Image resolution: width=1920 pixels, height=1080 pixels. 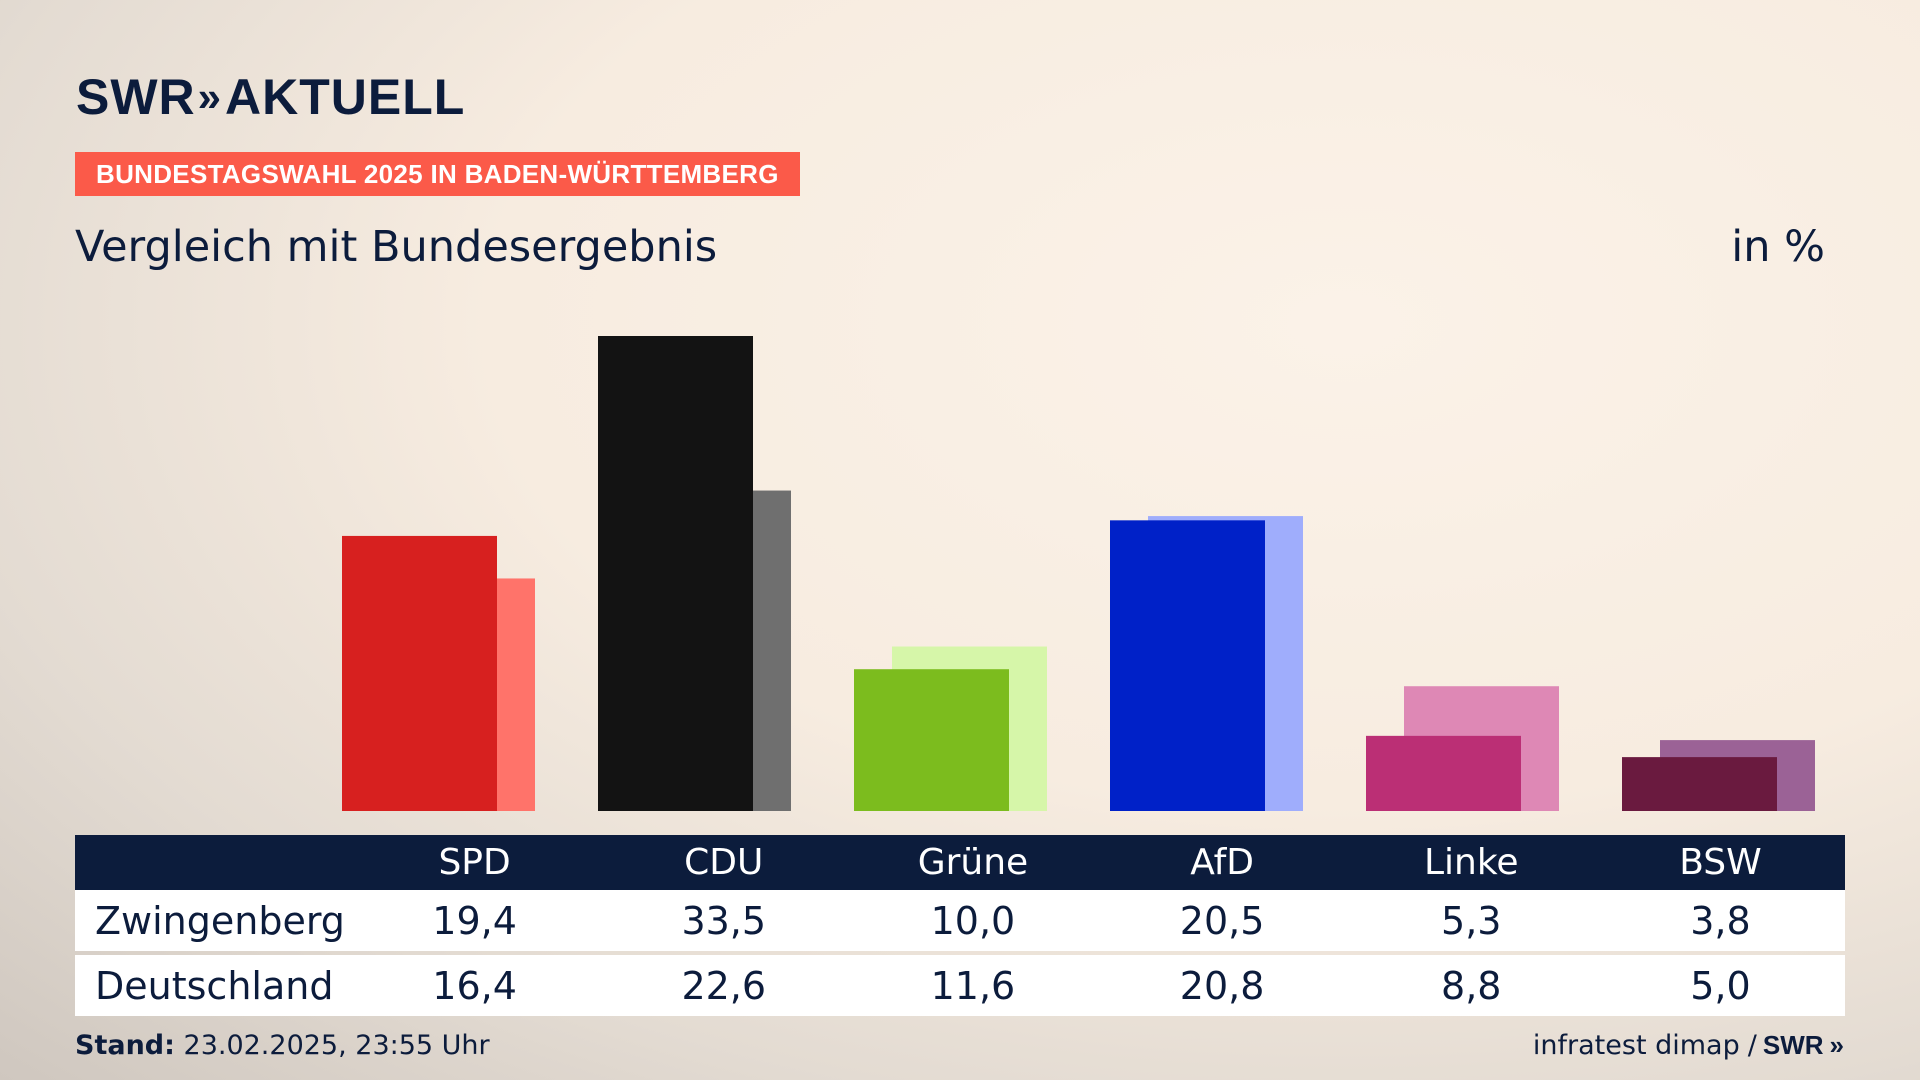 I want to click on election-tag: BUNDESTAGSWAHL 2025 IN BADEN-WÜRTTEMBERG, so click(x=437, y=174).